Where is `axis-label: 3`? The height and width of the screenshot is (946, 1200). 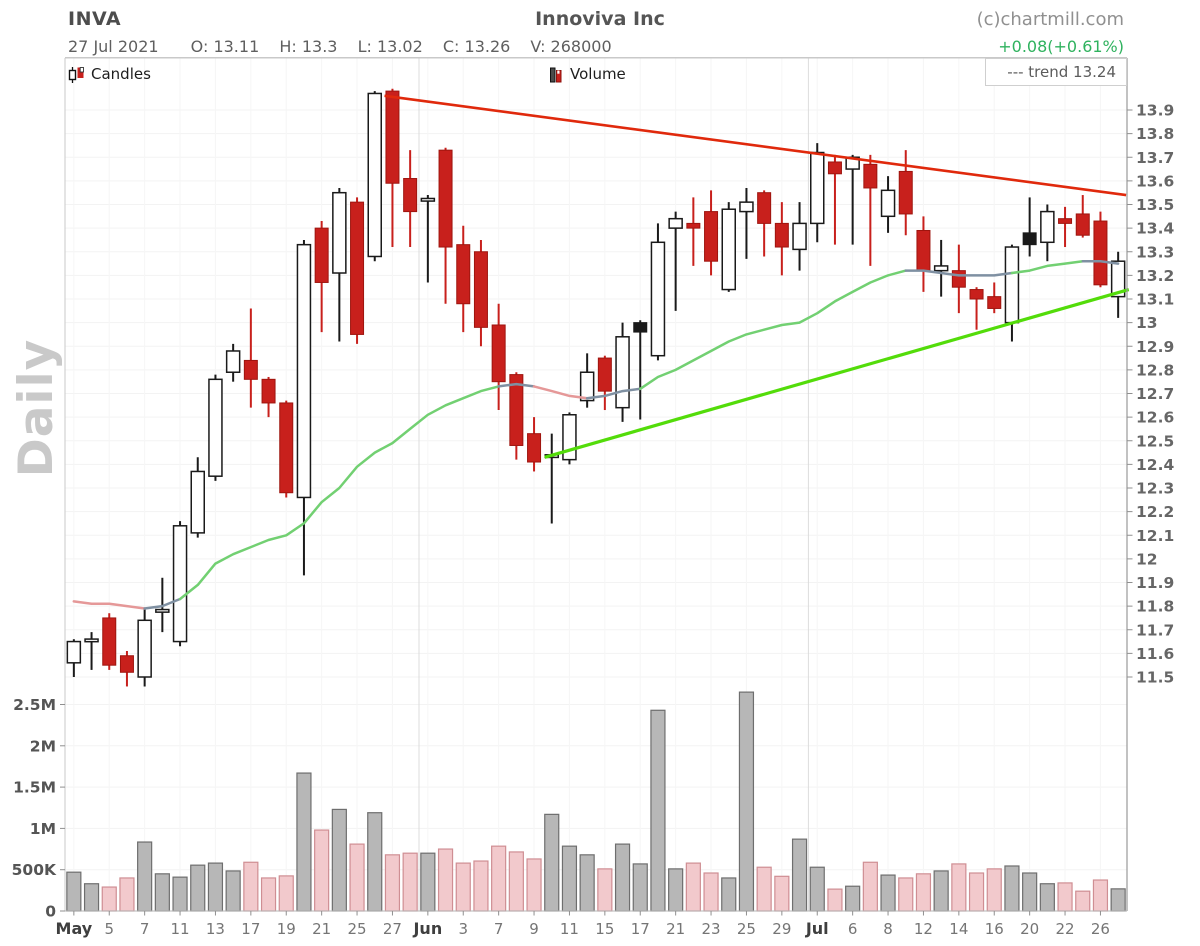 axis-label: 3 is located at coordinates (463, 929).